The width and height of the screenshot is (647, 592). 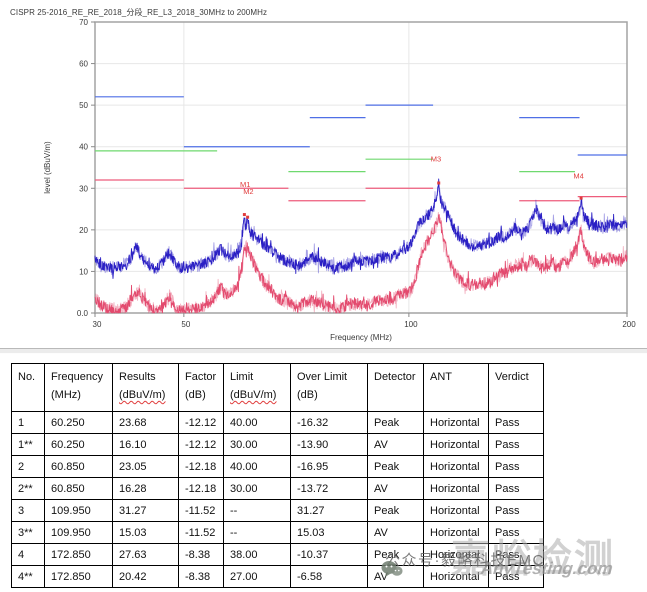 What do you see at coordinates (245, 184) in the screenshot?
I see `marker-label-M1: M1` at bounding box center [245, 184].